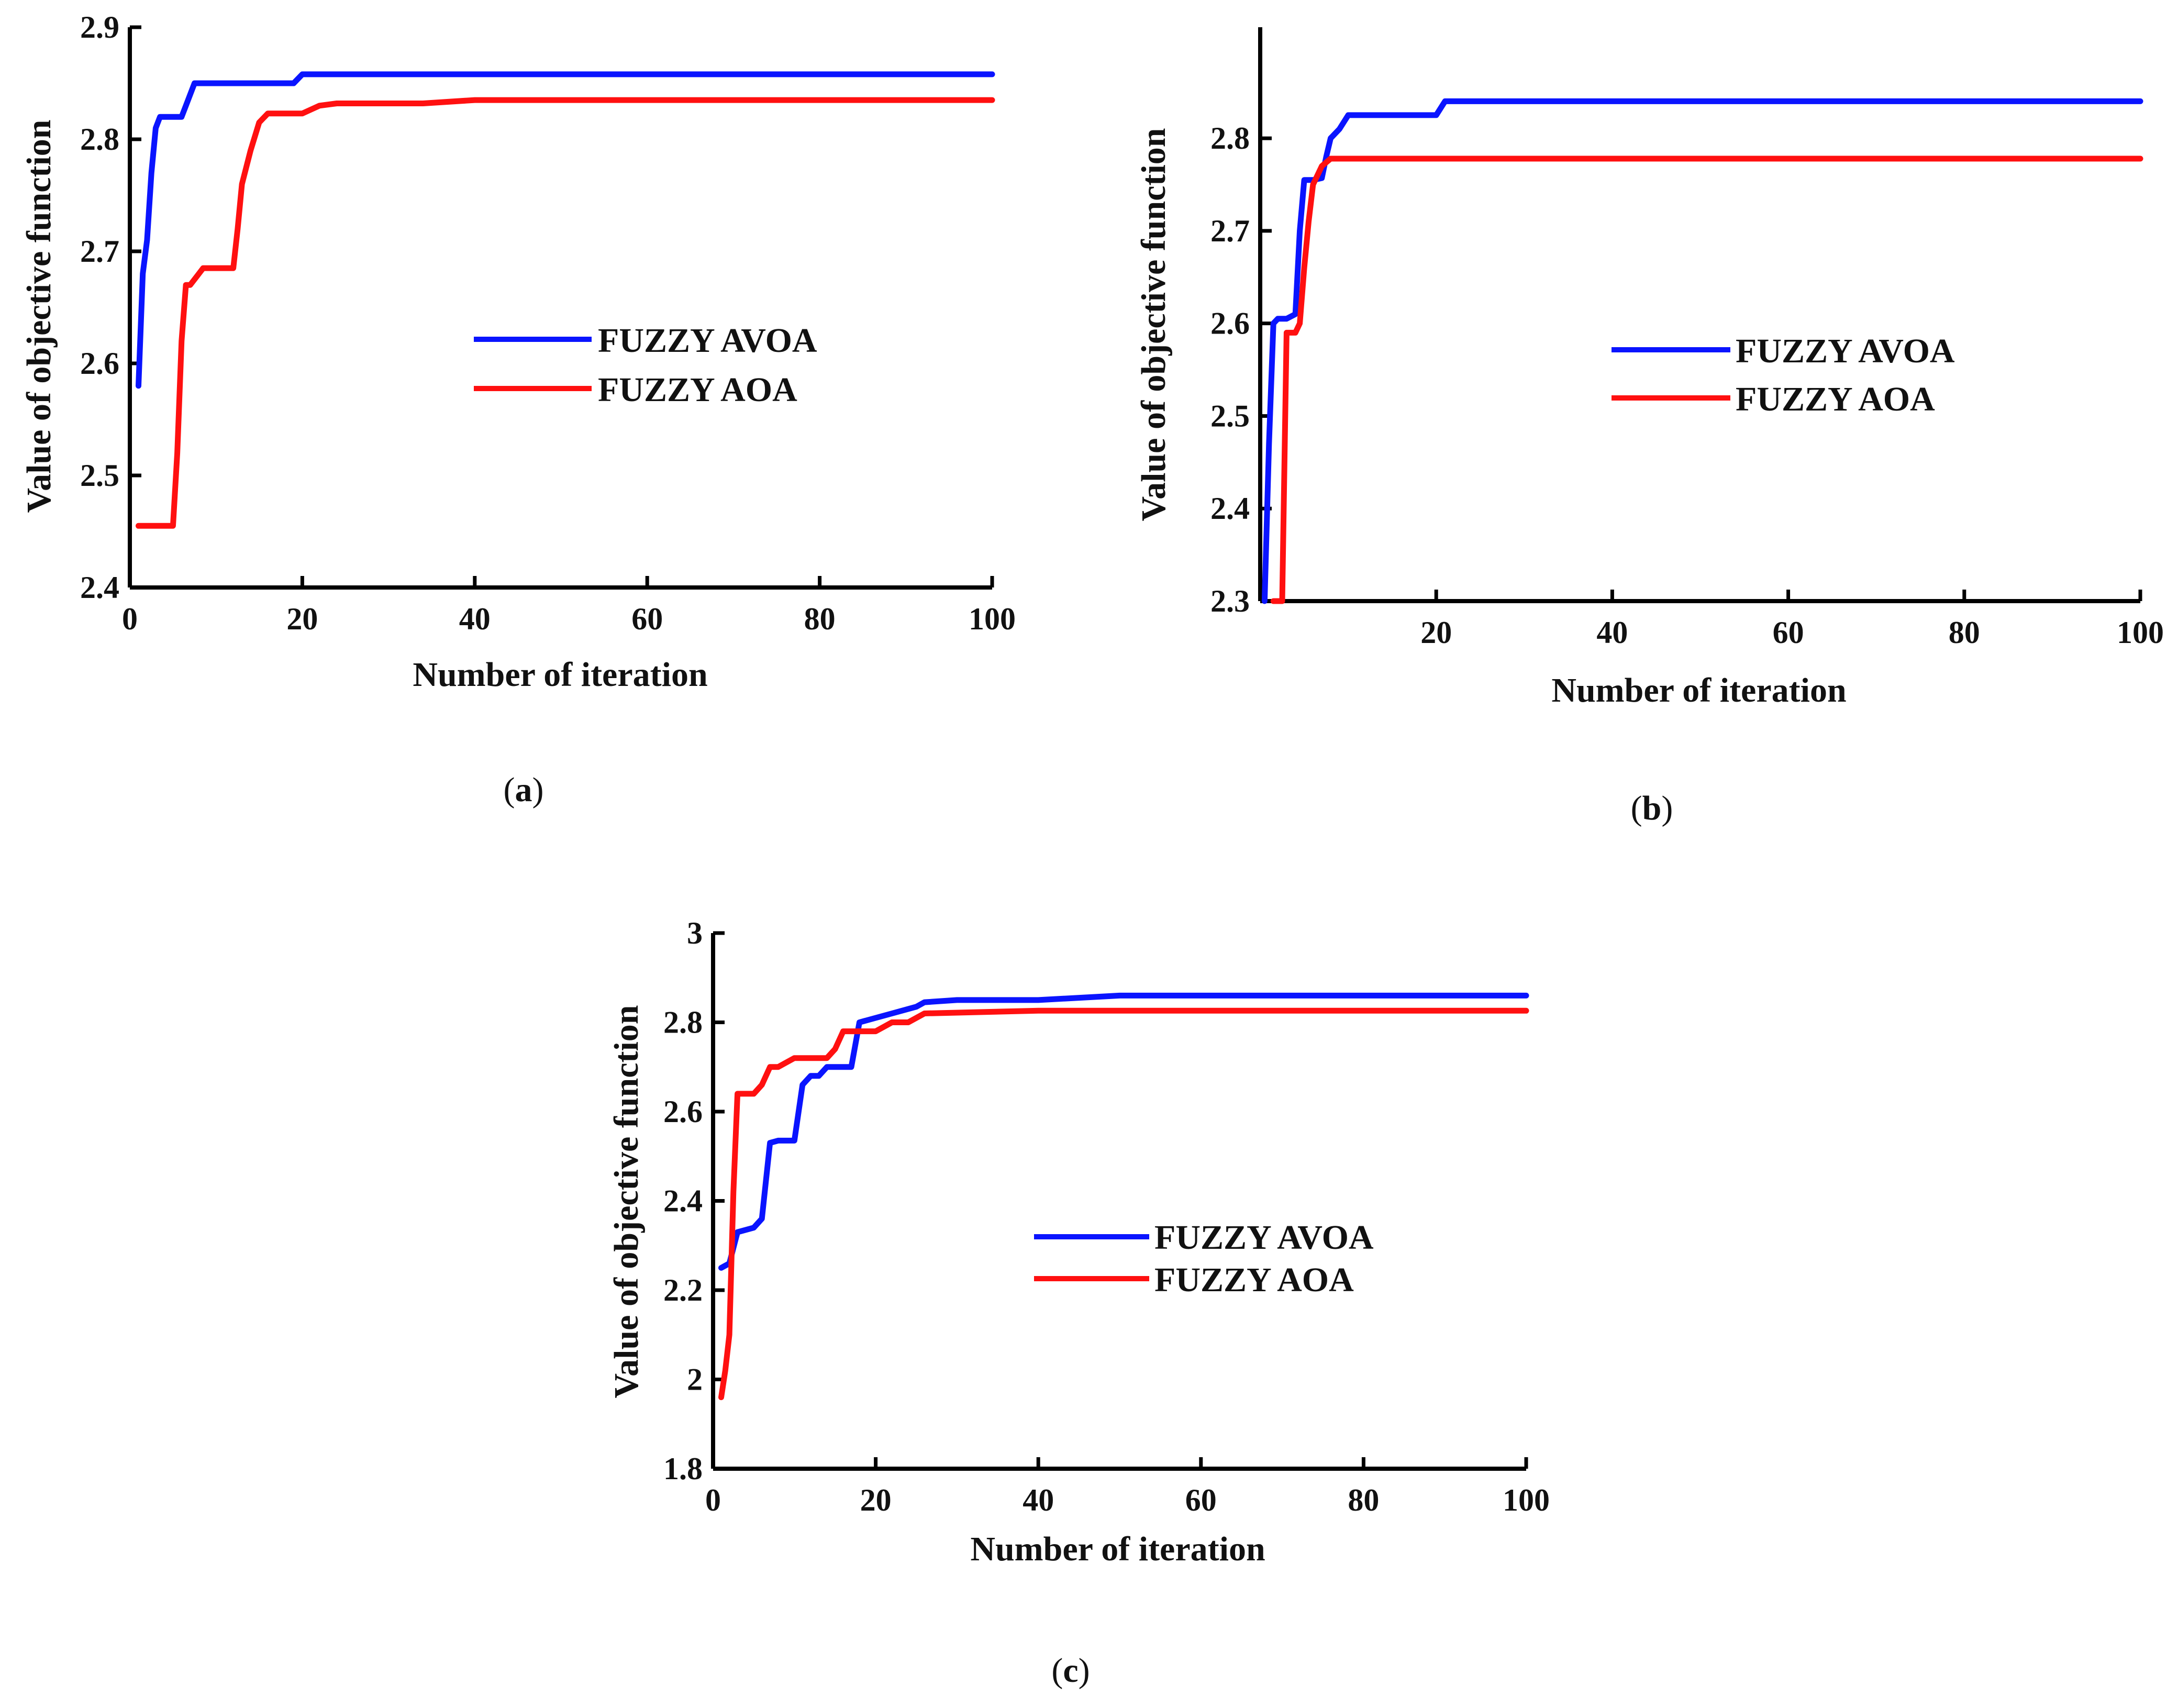 The width and height of the screenshot is (2178, 1708). I want to click on panel-label: (b), so click(1652, 808).